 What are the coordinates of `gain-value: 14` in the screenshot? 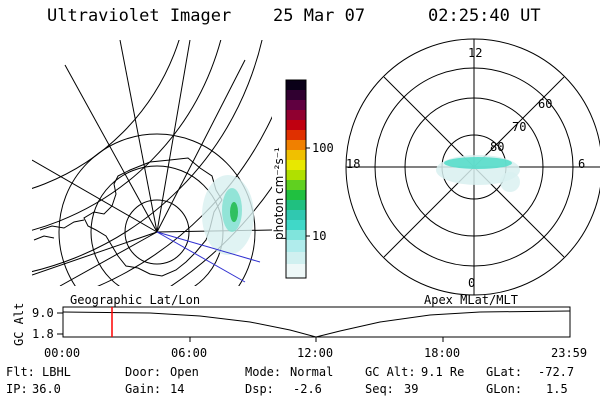 It's located at (177, 389).